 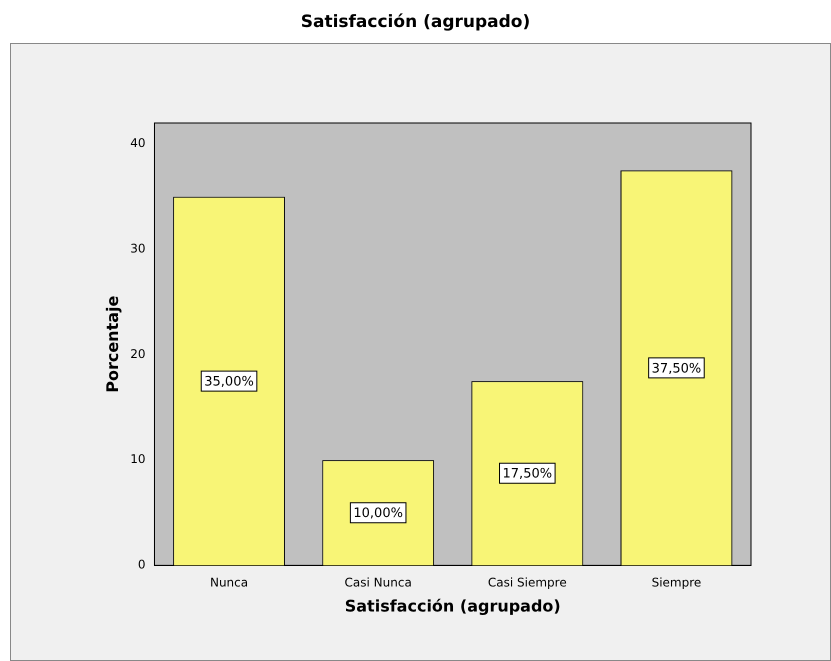 What do you see at coordinates (142, 565) in the screenshot?
I see `y-tick-label: 0` at bounding box center [142, 565].